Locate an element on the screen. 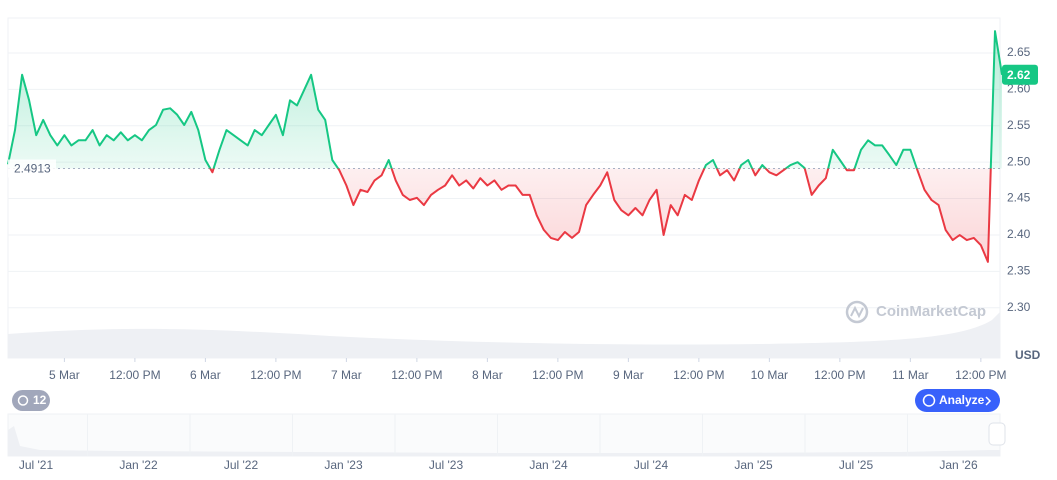  history-badge: 12 is located at coordinates (31, 400).